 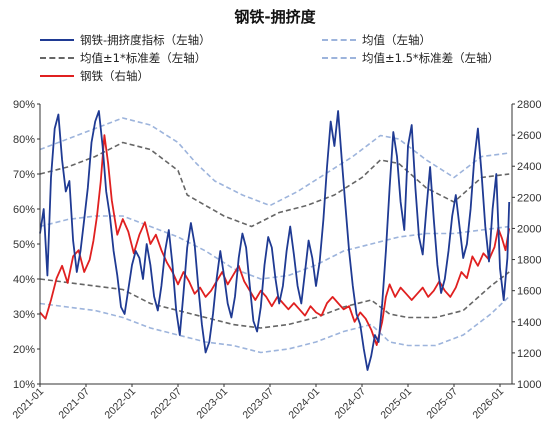 I want to click on legend-item: 钢铁（右轴）, so click(x=94, y=76).